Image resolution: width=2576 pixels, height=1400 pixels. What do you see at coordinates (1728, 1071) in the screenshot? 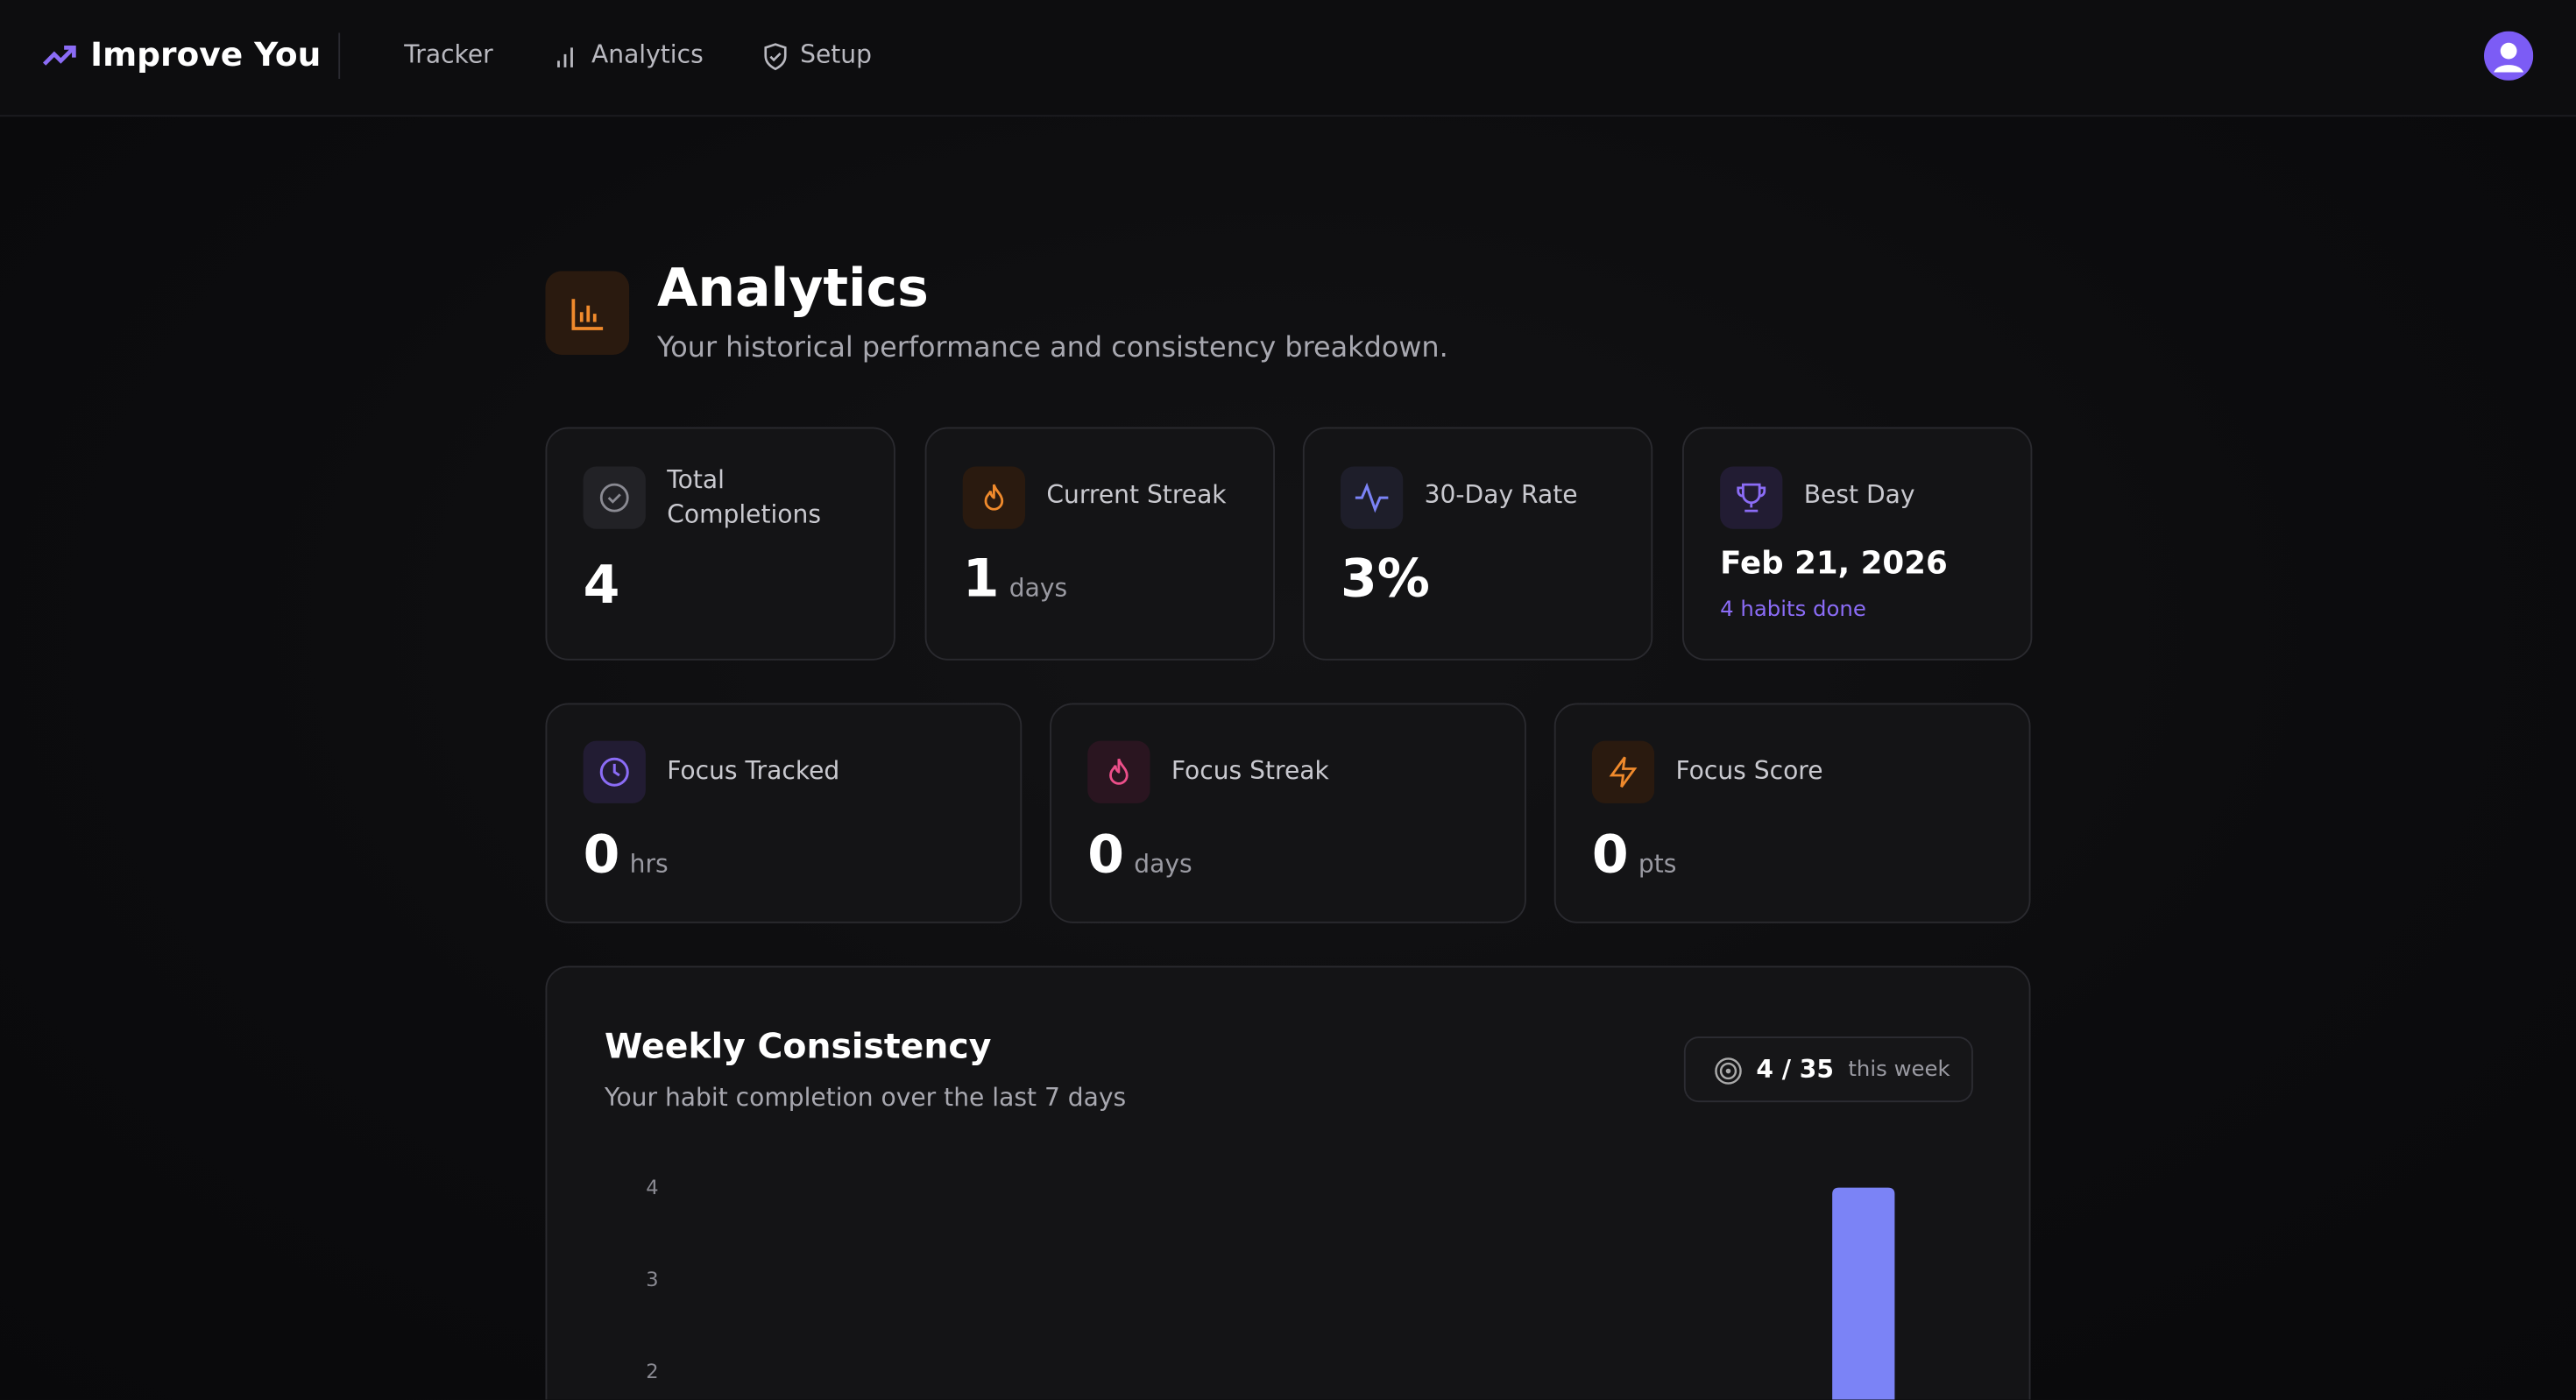
I see `target-icon` at bounding box center [1728, 1071].